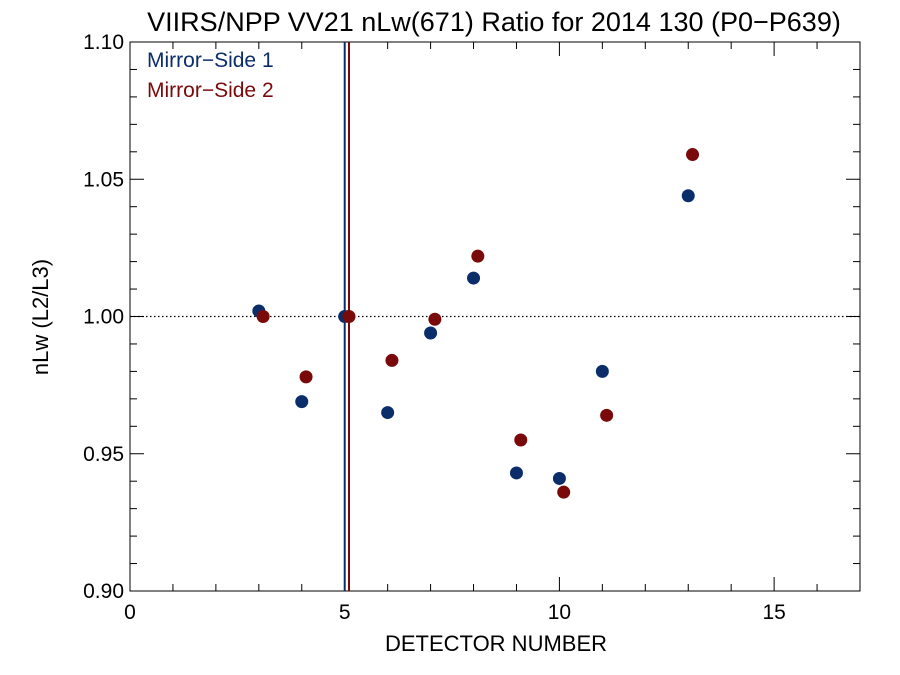 This screenshot has height=675, width=900. What do you see at coordinates (103, 42) in the screenshot?
I see `y-tick-label: 1.10` at bounding box center [103, 42].